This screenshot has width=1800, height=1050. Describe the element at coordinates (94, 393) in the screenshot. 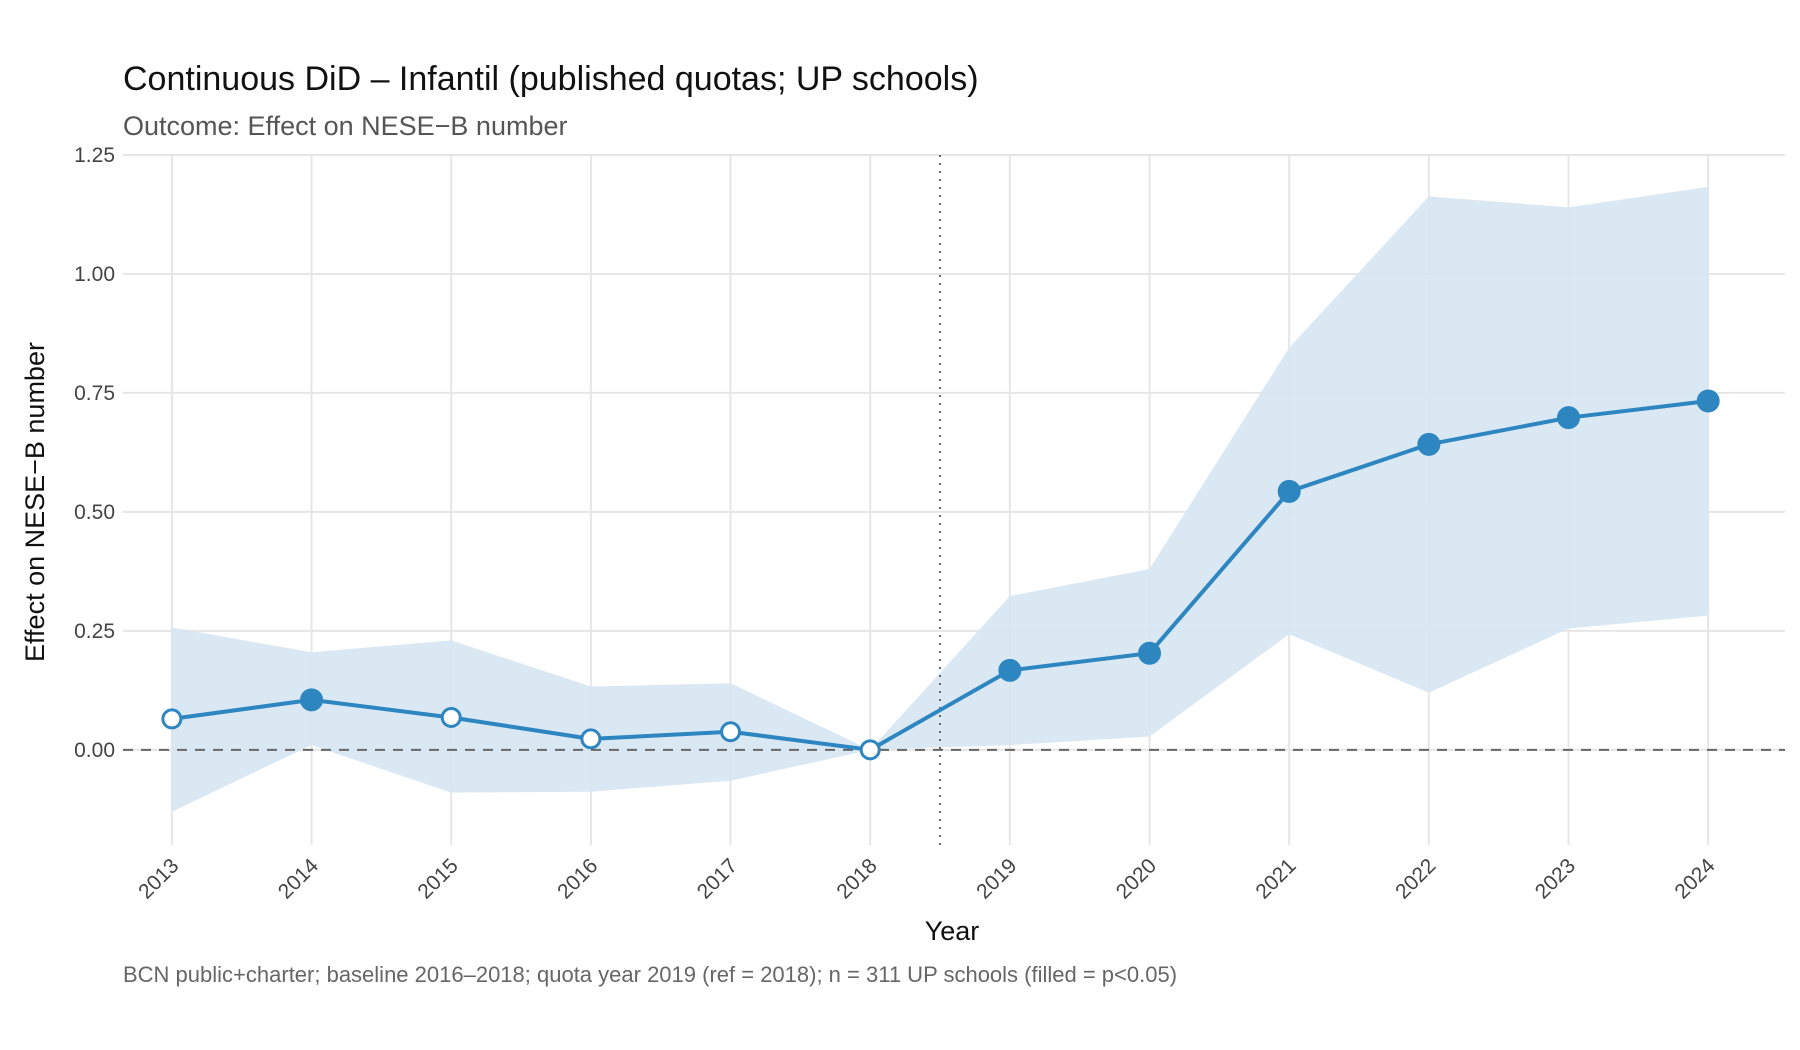

I see `y-tick-label: 0.75` at that location.